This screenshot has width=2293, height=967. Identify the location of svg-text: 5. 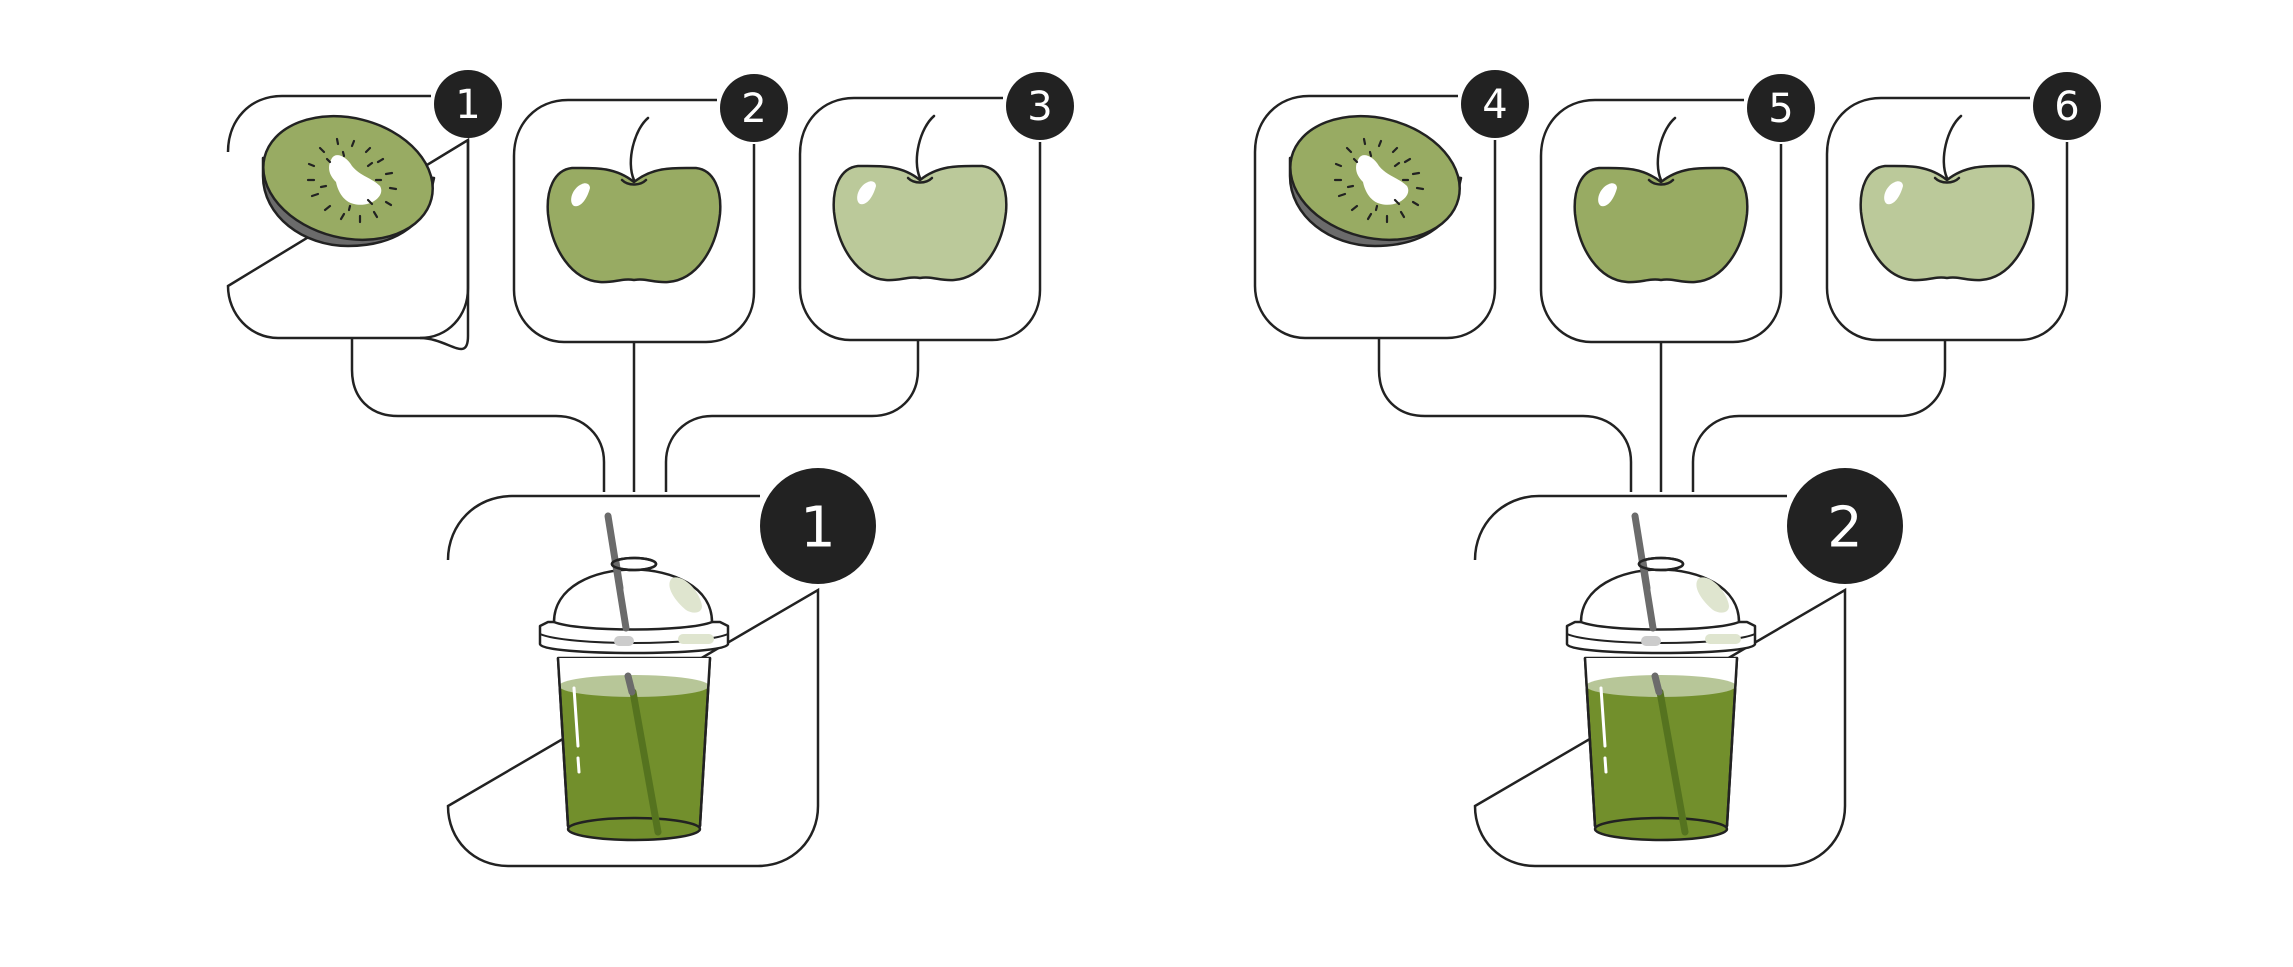
(1780, 109).